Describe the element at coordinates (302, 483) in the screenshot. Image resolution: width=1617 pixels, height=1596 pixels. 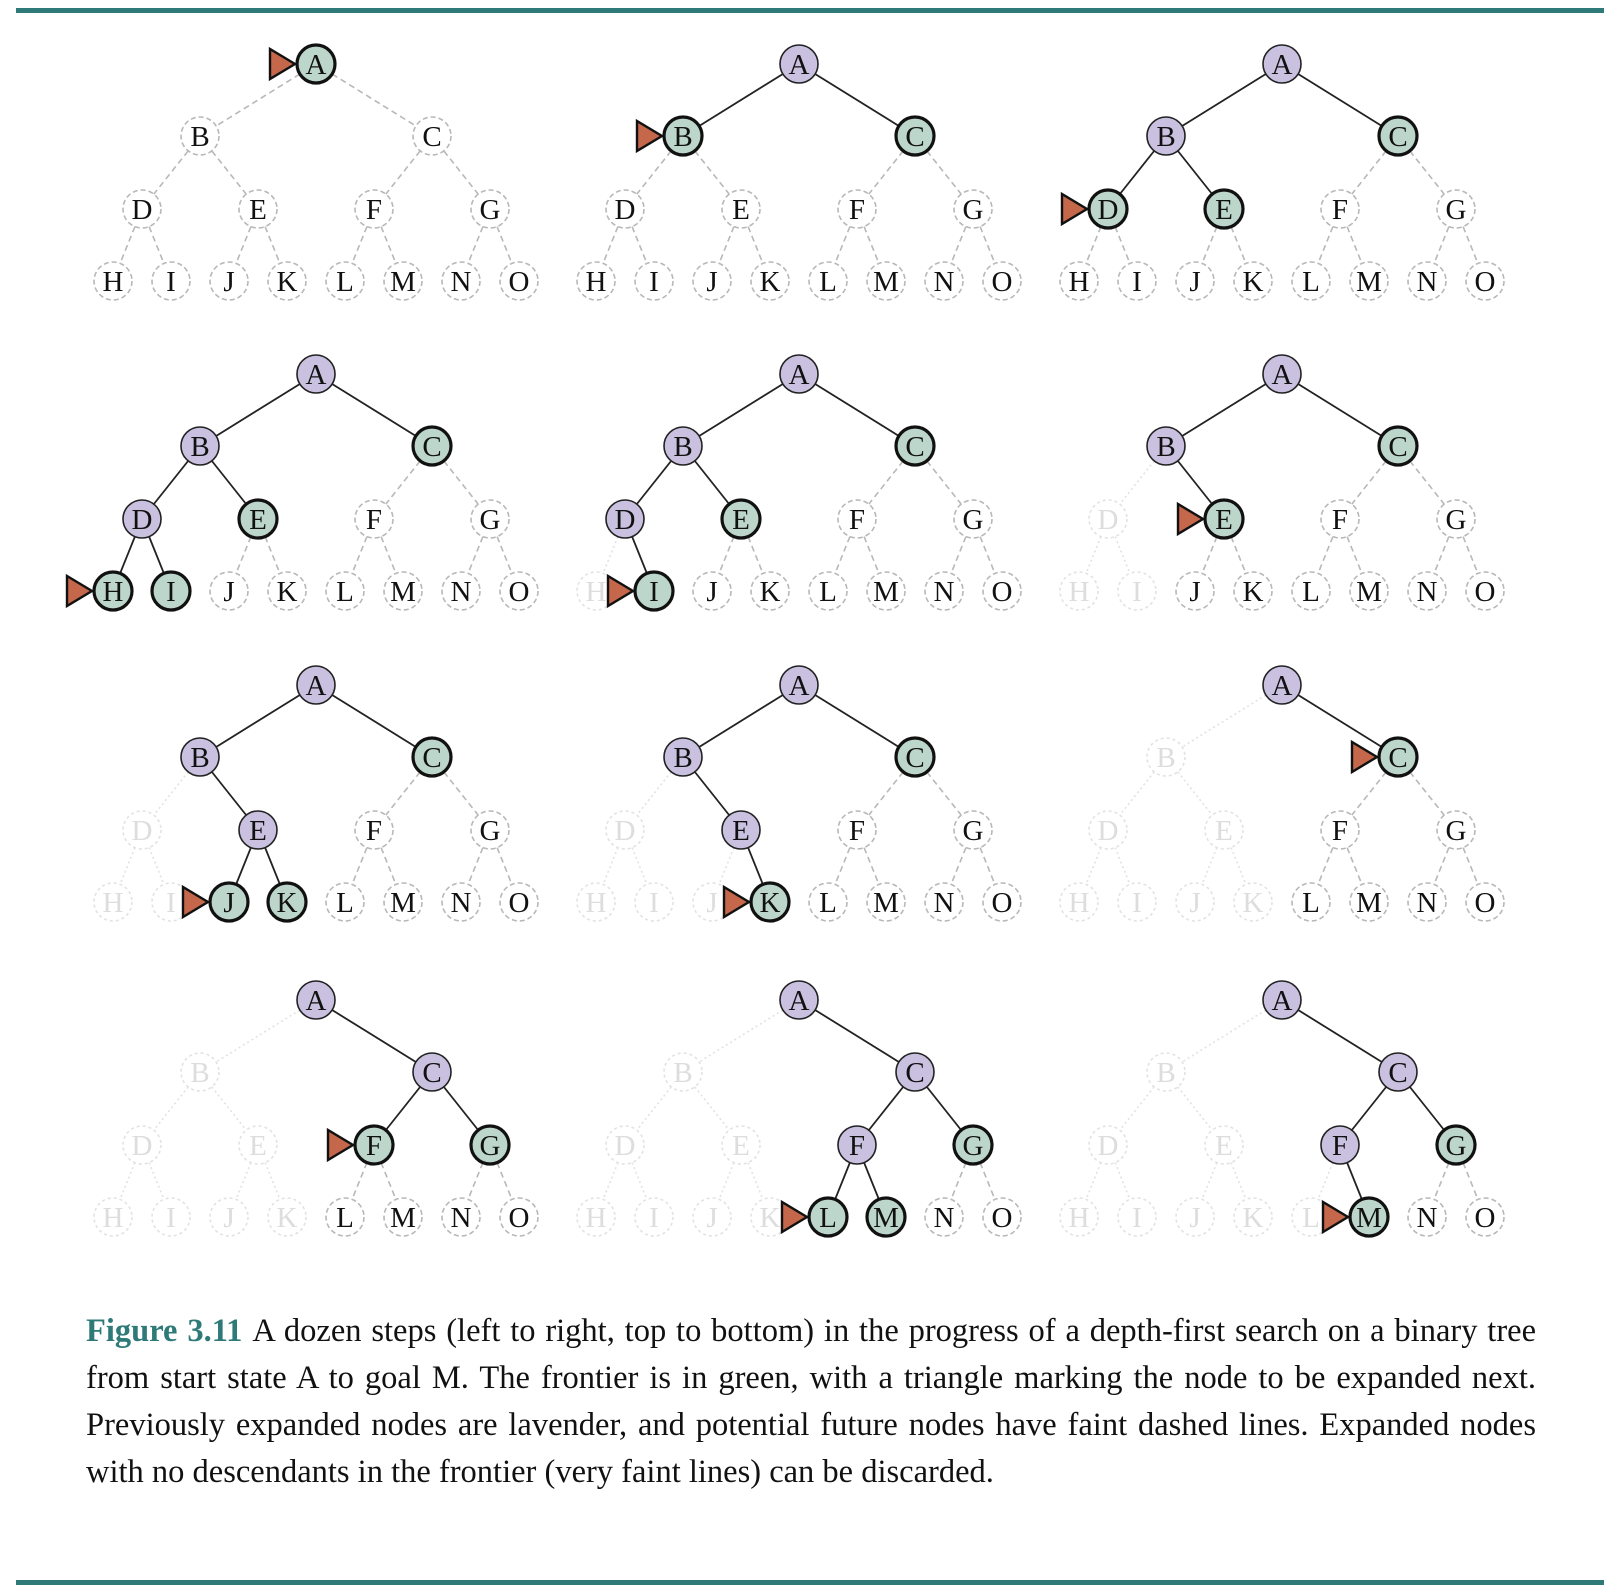
I see `step-panel-4: A B C D E F G H I J K L M N O` at that location.